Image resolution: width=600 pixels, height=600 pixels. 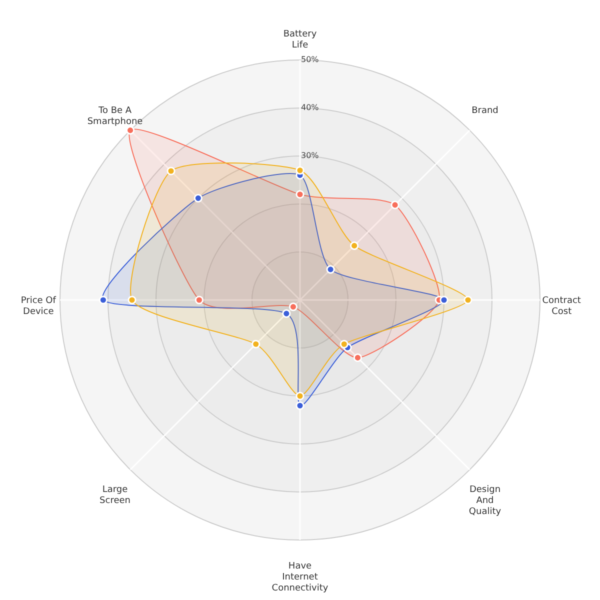 What do you see at coordinates (115, 117) in the screenshot?
I see `spoke-label: To Be A Smartphone` at bounding box center [115, 117].